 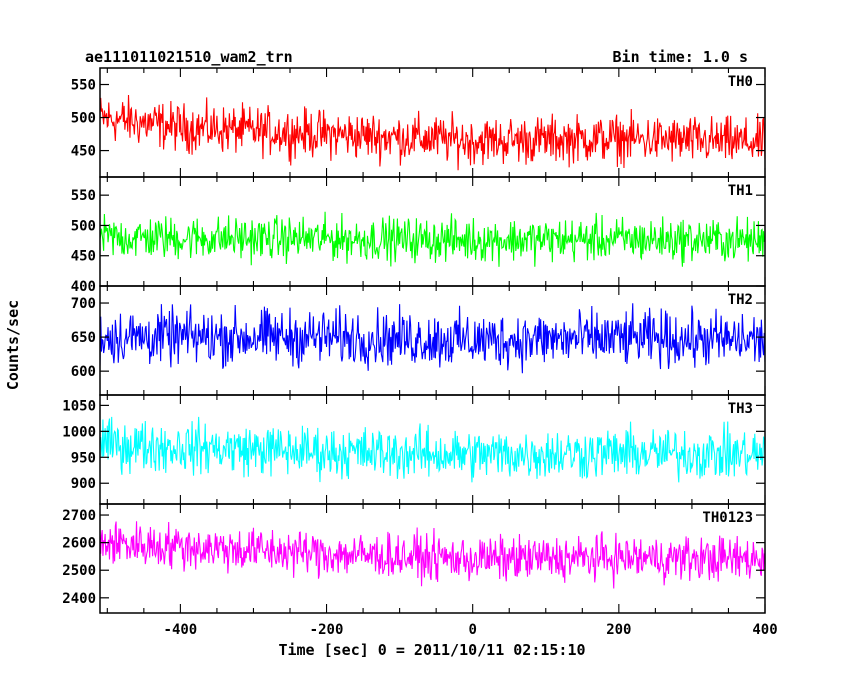 What do you see at coordinates (83, 338) in the screenshot?
I see `y-tick-label: 650` at bounding box center [83, 338].